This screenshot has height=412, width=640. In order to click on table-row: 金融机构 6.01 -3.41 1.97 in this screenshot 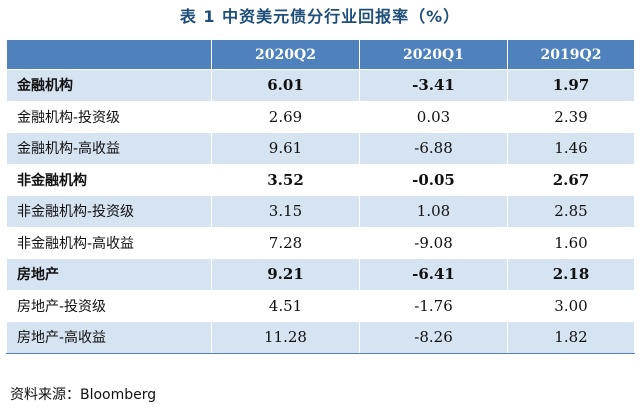, I will do `click(320, 85)`.